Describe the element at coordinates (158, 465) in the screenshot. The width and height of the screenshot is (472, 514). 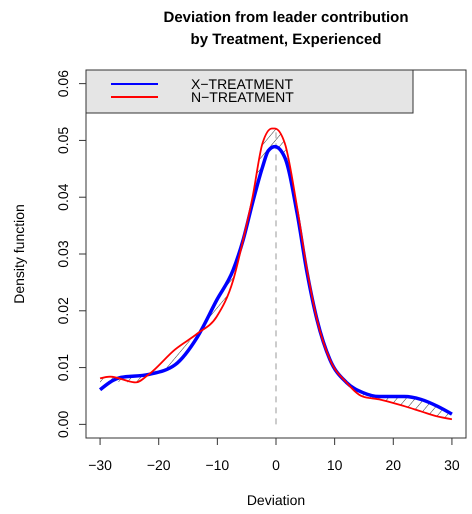
I see `x-tick-label: −20` at that location.